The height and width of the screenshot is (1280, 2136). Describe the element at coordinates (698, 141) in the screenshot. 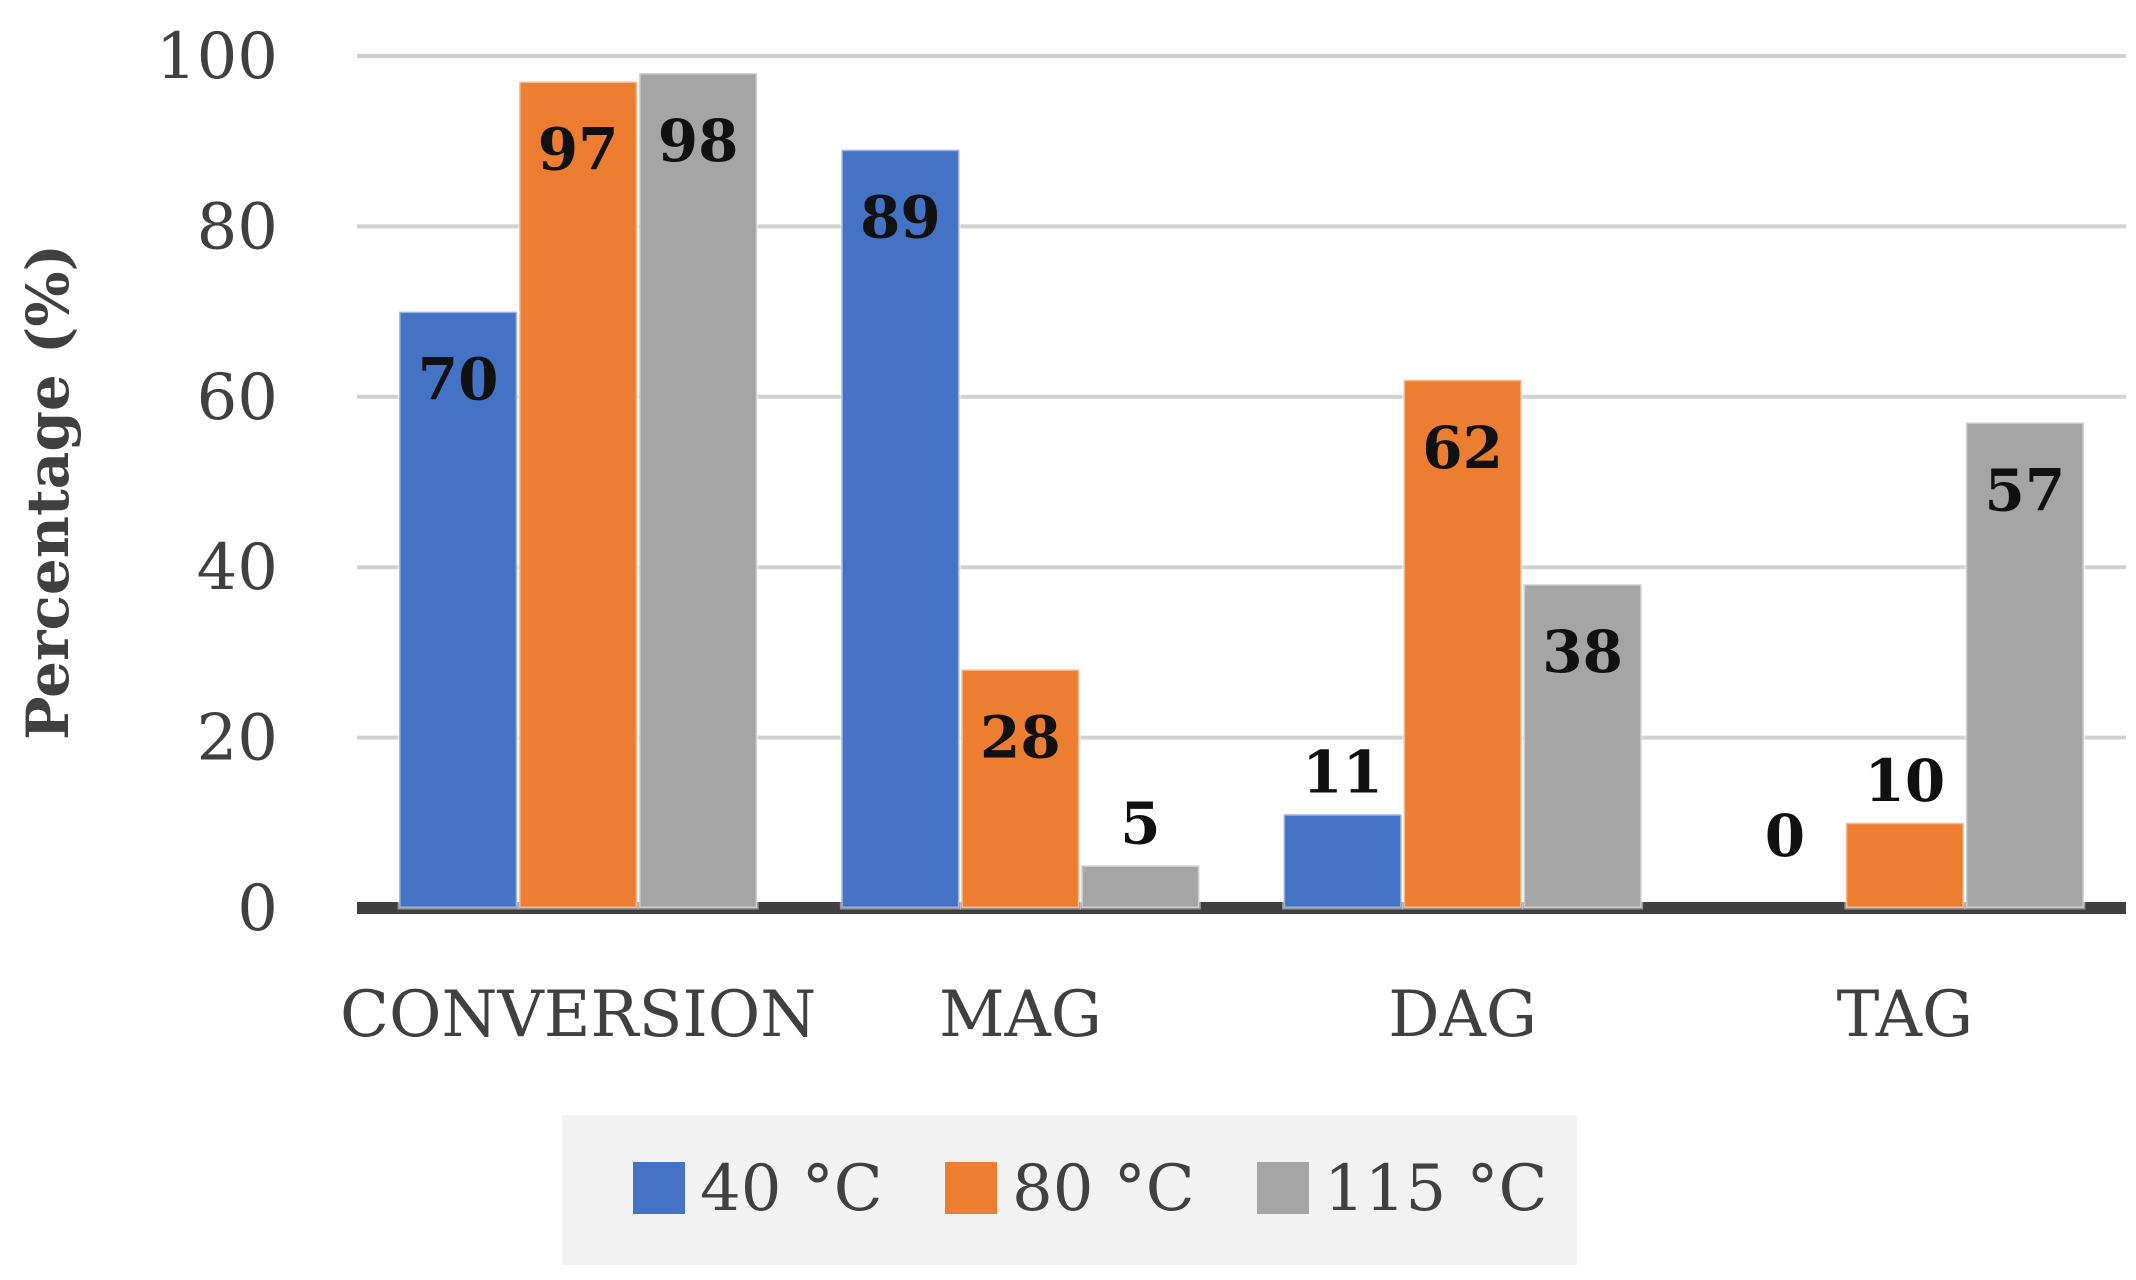

I see `data-label: 98` at that location.